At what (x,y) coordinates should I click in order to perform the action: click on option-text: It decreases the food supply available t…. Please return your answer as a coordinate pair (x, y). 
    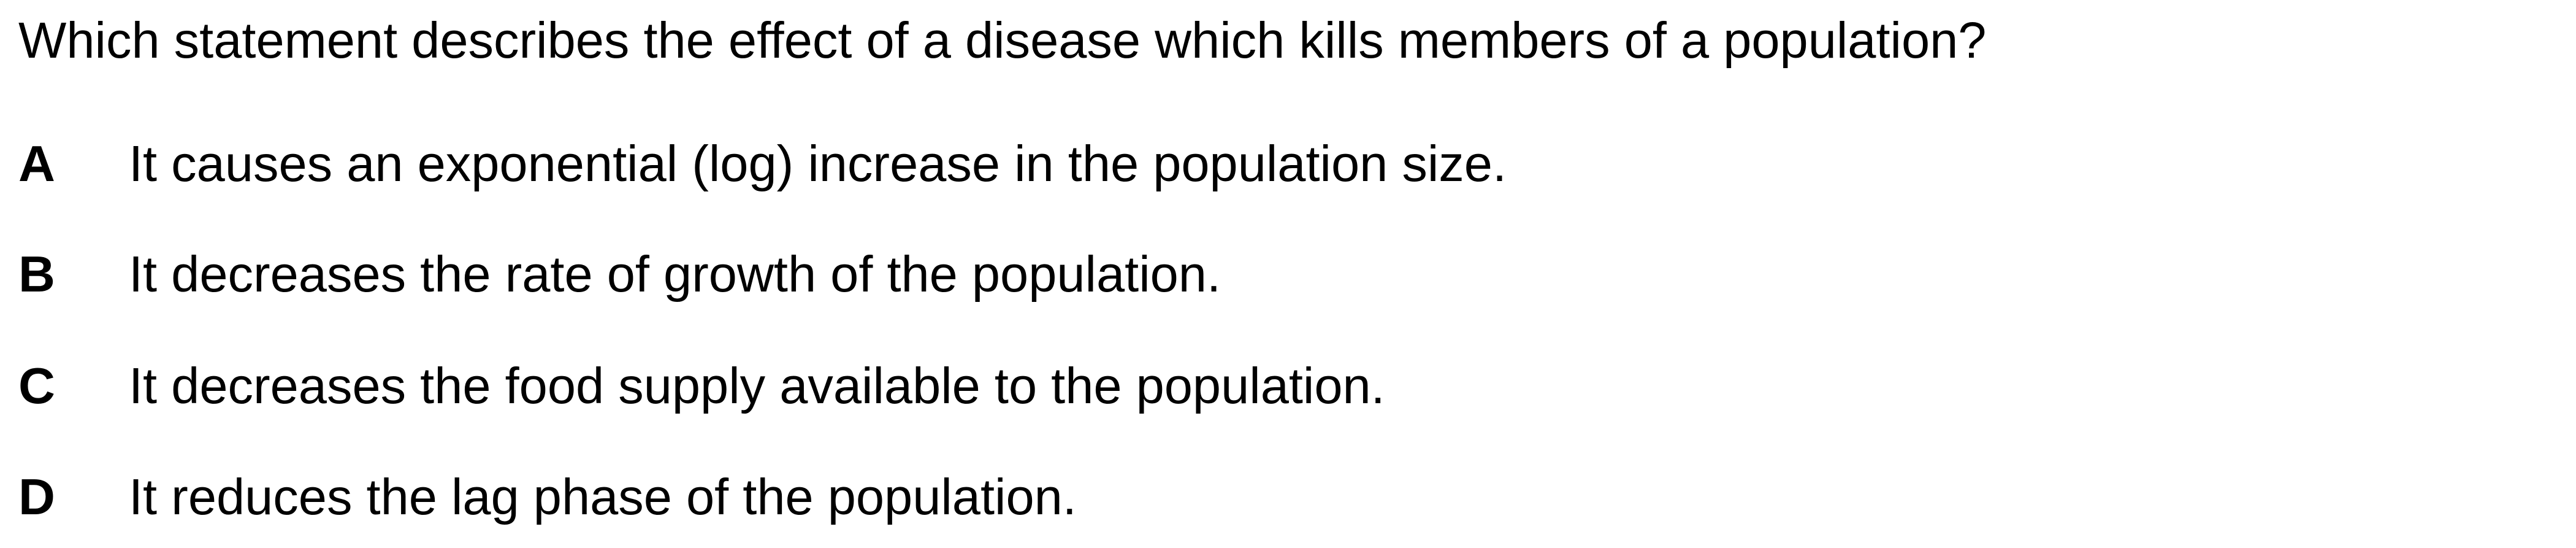
    Looking at the image, I should click on (757, 385).